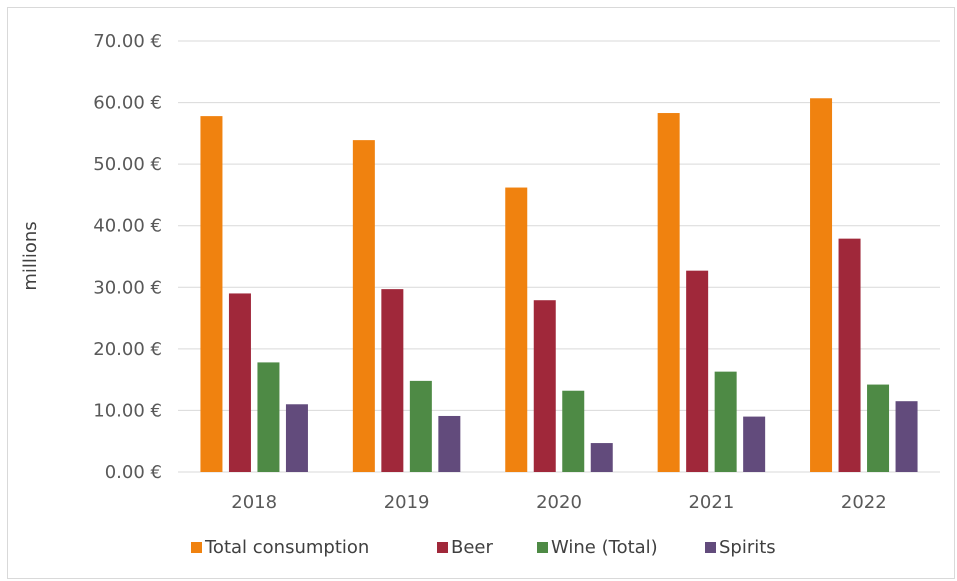 This screenshot has height=581, width=957. Describe the element at coordinates (747, 547) in the screenshot. I see `legend-label: Spirits` at that location.